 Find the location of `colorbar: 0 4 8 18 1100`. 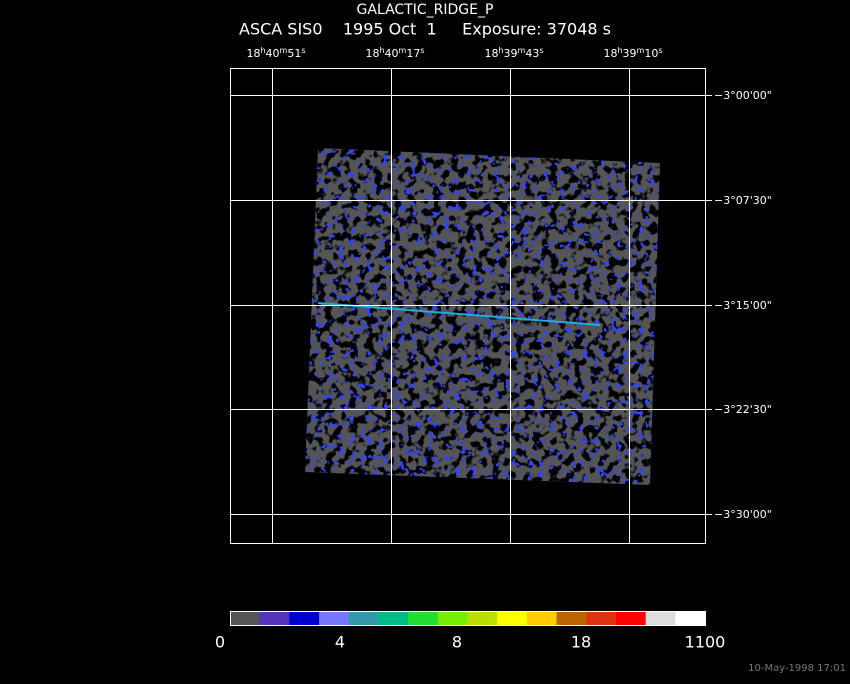

colorbar: 0 4 8 18 1100 is located at coordinates (470, 631).